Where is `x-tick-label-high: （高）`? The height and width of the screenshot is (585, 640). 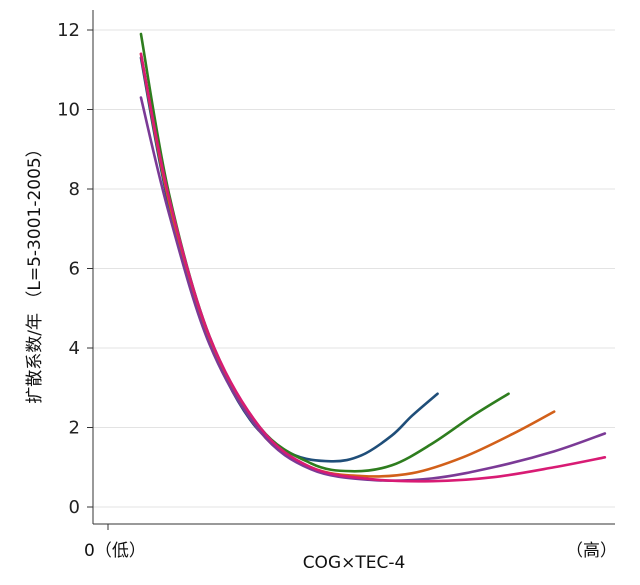 x-tick-label-high: （高） is located at coordinates (591, 551).